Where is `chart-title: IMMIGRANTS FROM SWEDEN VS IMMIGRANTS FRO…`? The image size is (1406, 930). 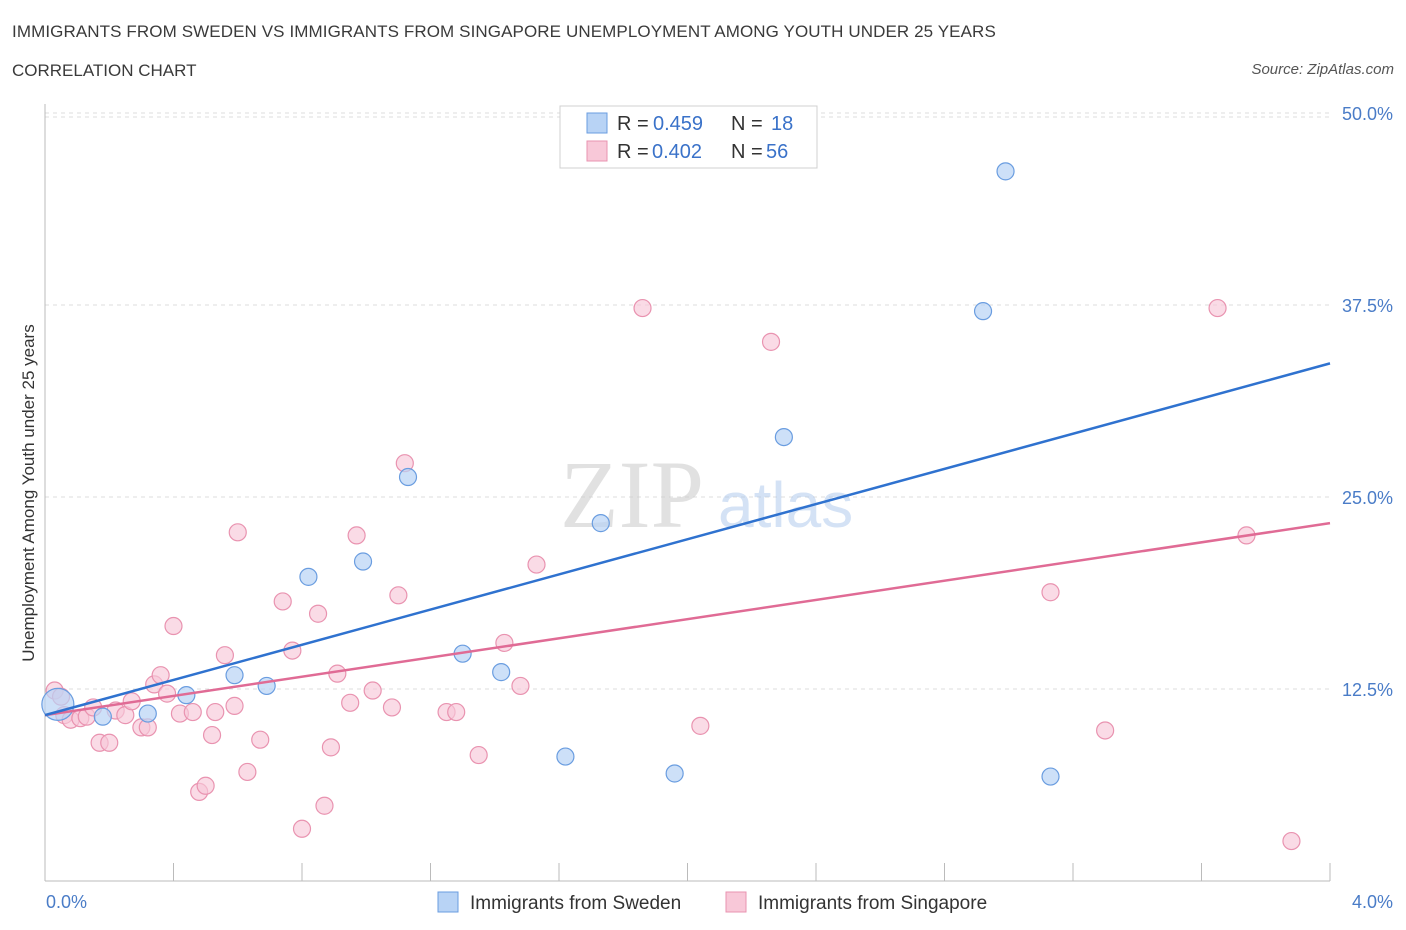 chart-title: IMMIGRANTS FROM SWEDEN VS IMMIGRANTS FRO… is located at coordinates (504, 31).